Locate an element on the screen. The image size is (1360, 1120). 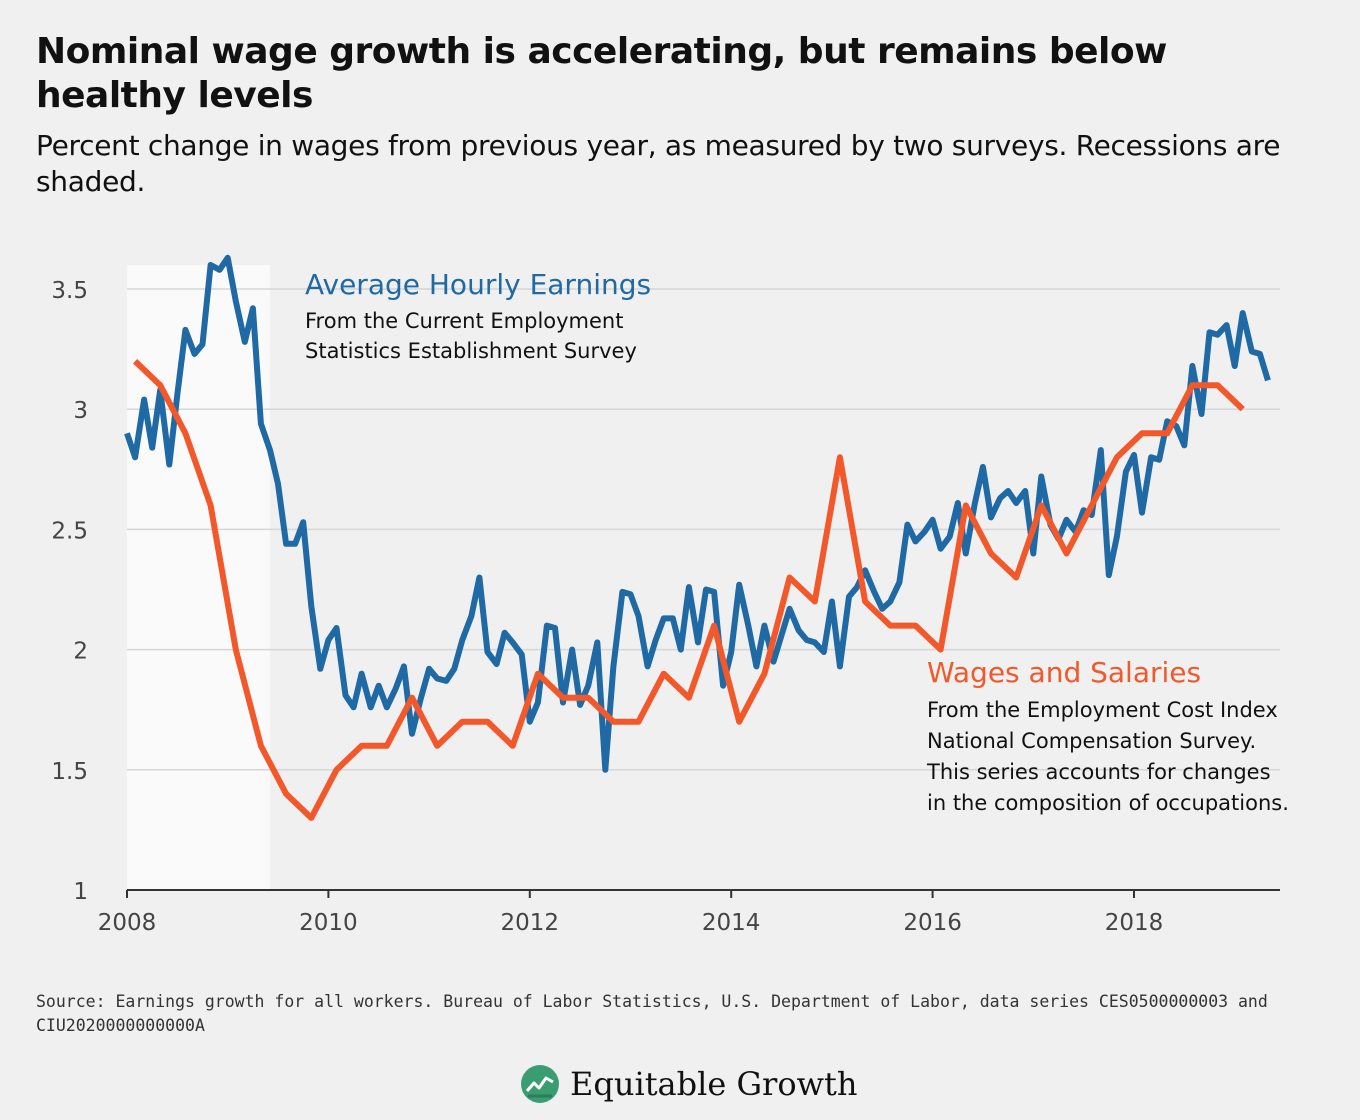
recession-shade is located at coordinates (198, 577).